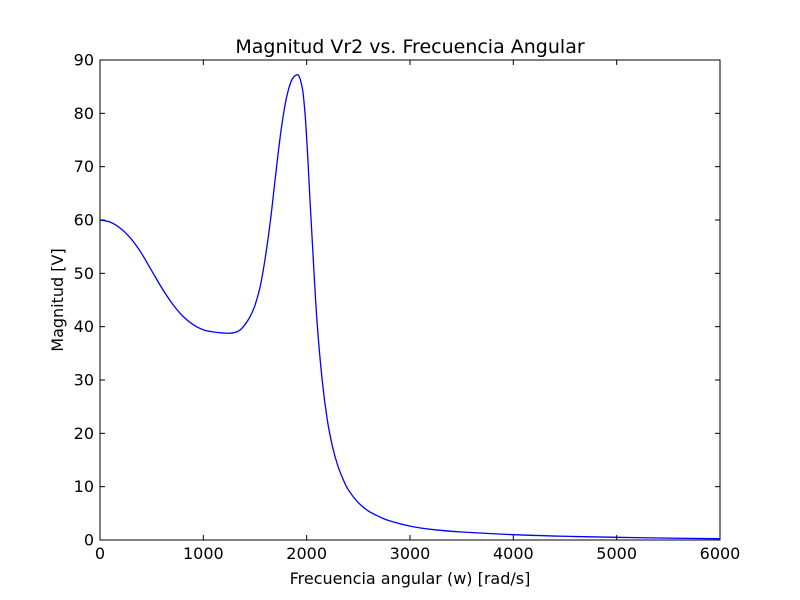 Image resolution: width=800 pixels, height=600 pixels. What do you see at coordinates (84, 380) in the screenshot?
I see `y-tick-label: 30` at bounding box center [84, 380].